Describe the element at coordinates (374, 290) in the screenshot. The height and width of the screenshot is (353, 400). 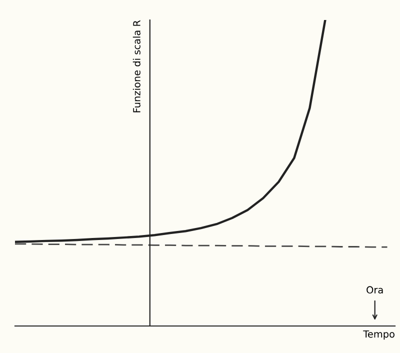
I see `annotation: Ora` at that location.